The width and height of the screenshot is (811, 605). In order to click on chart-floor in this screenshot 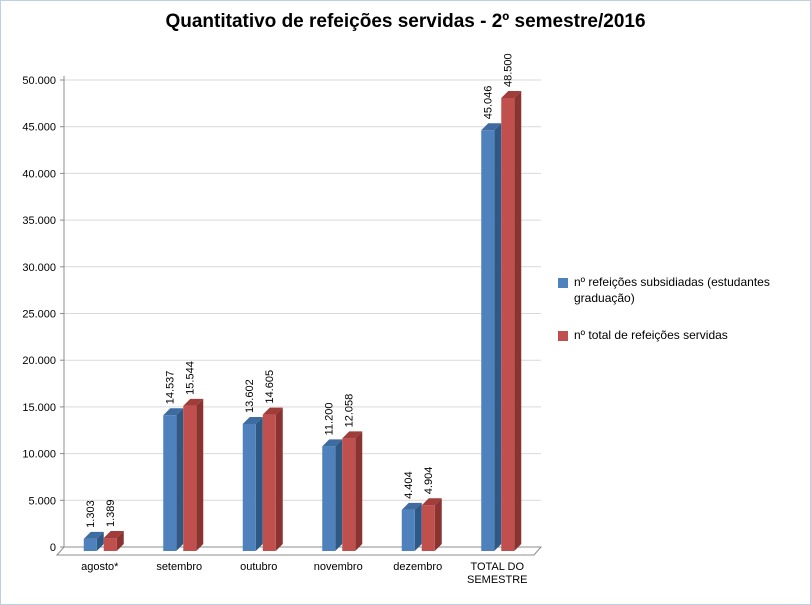, I will do `click(299, 551)`.